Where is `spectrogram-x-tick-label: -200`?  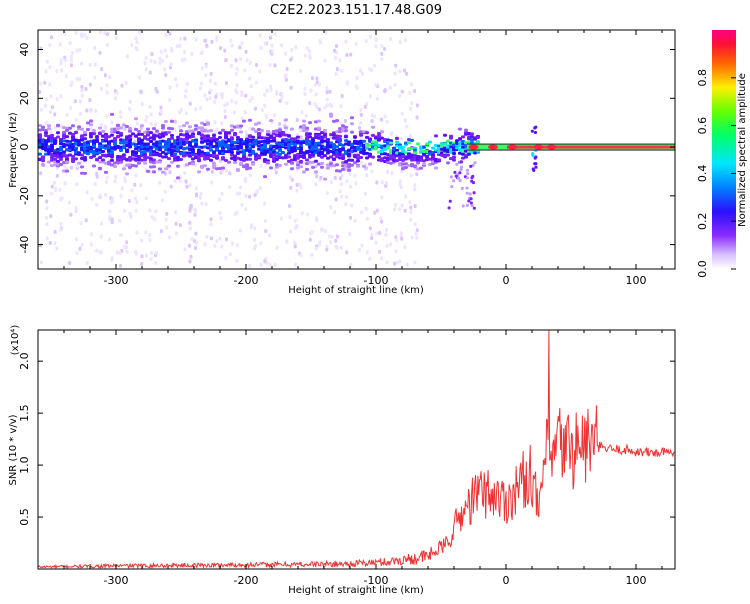
spectrogram-x-tick-label: -200 is located at coordinates (246, 280).